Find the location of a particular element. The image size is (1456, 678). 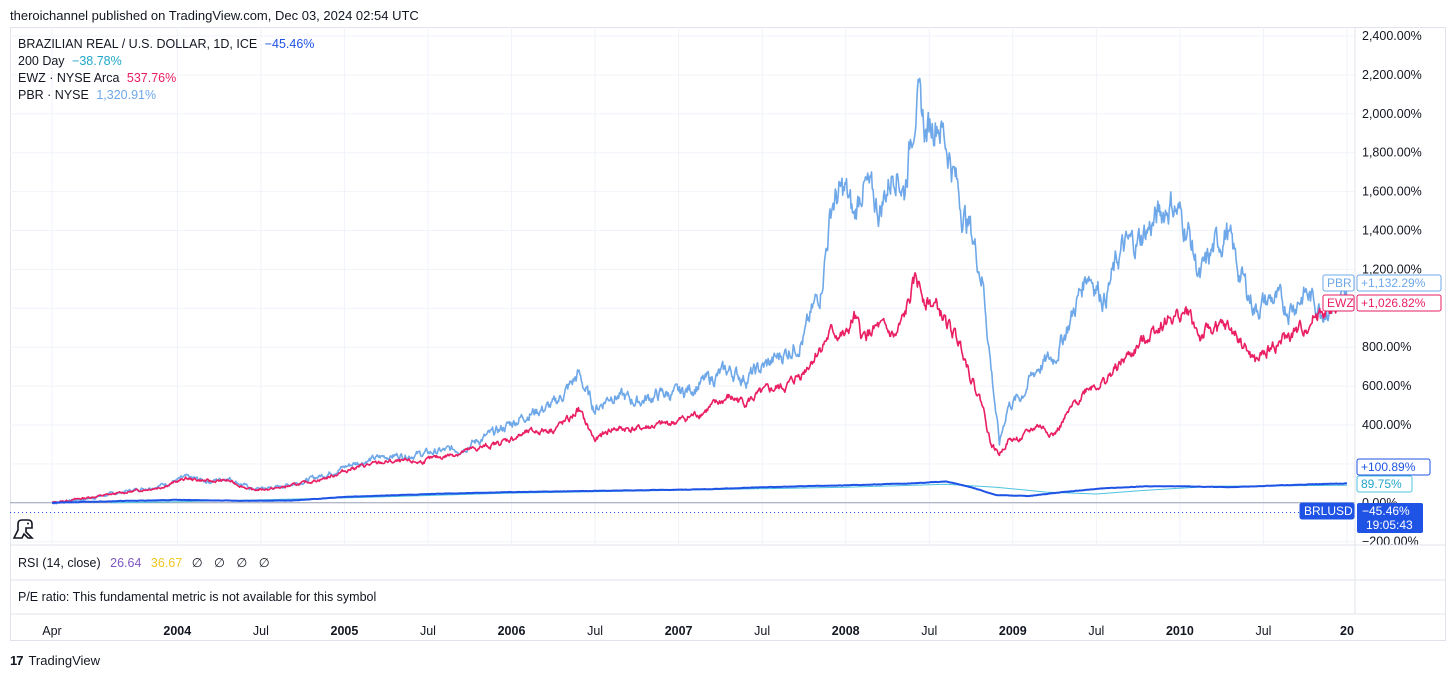

y-tick-label: 2,200.00% is located at coordinates (1392, 75).